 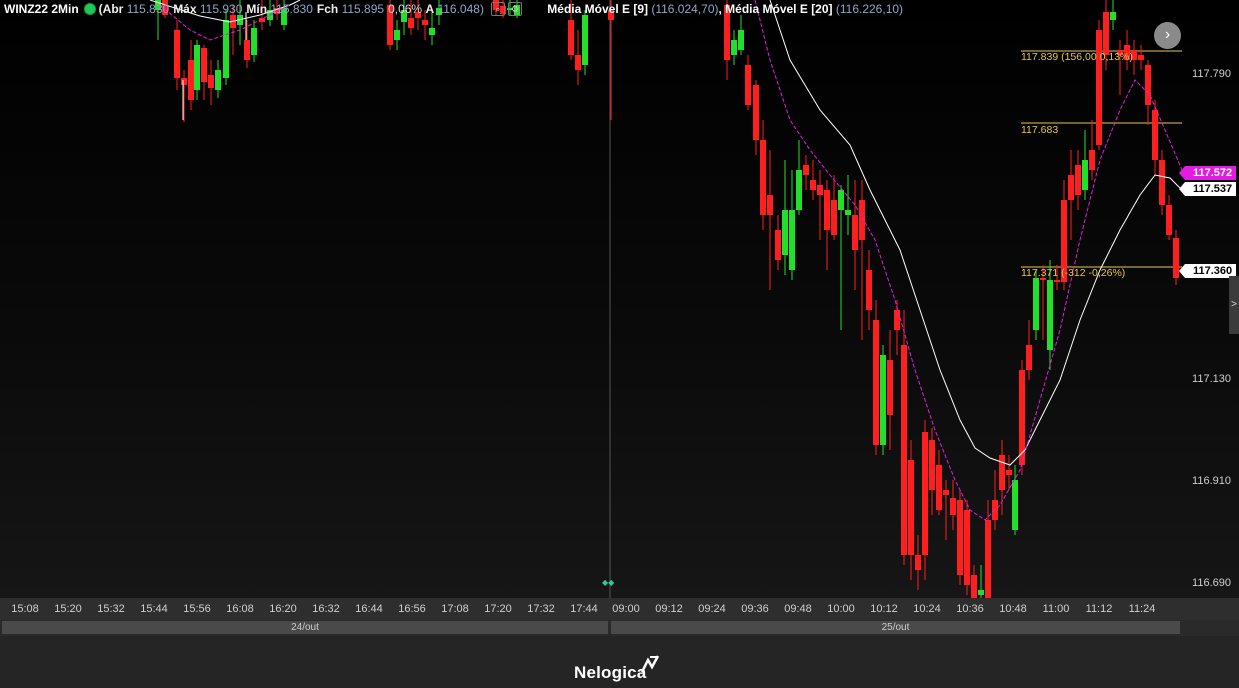 I want to click on symbol-label: WINZ22 2Min, so click(x=41, y=8).